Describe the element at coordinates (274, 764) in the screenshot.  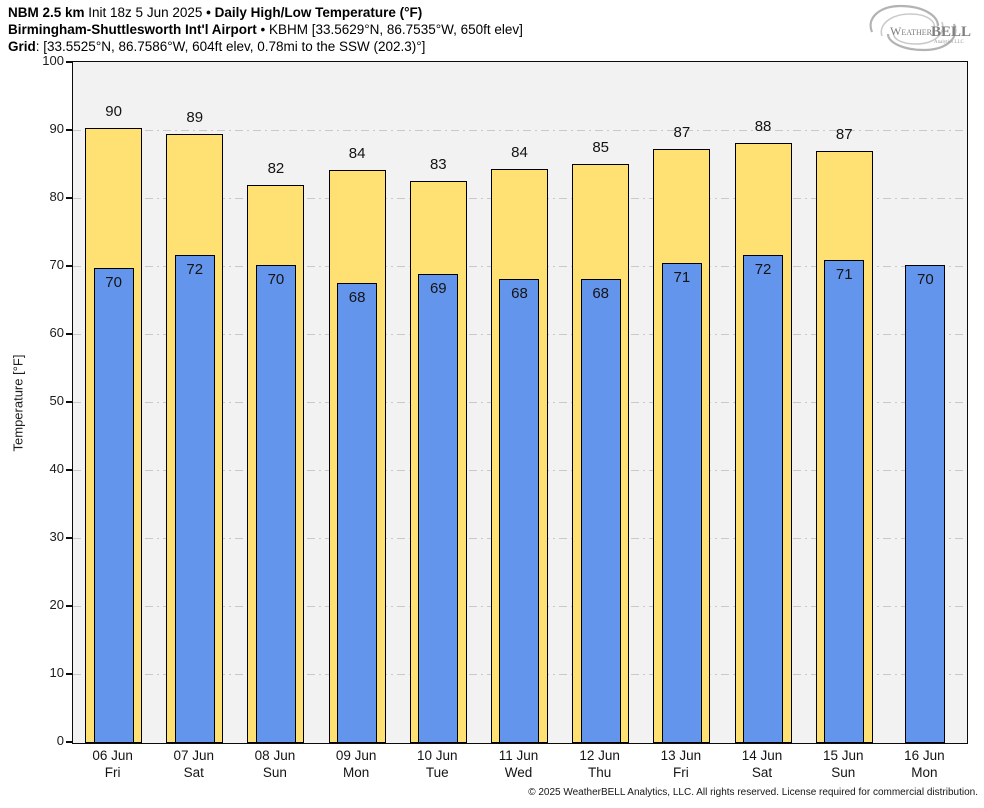
I see `x-label-08-Jun: 08 Jun Sun` at that location.